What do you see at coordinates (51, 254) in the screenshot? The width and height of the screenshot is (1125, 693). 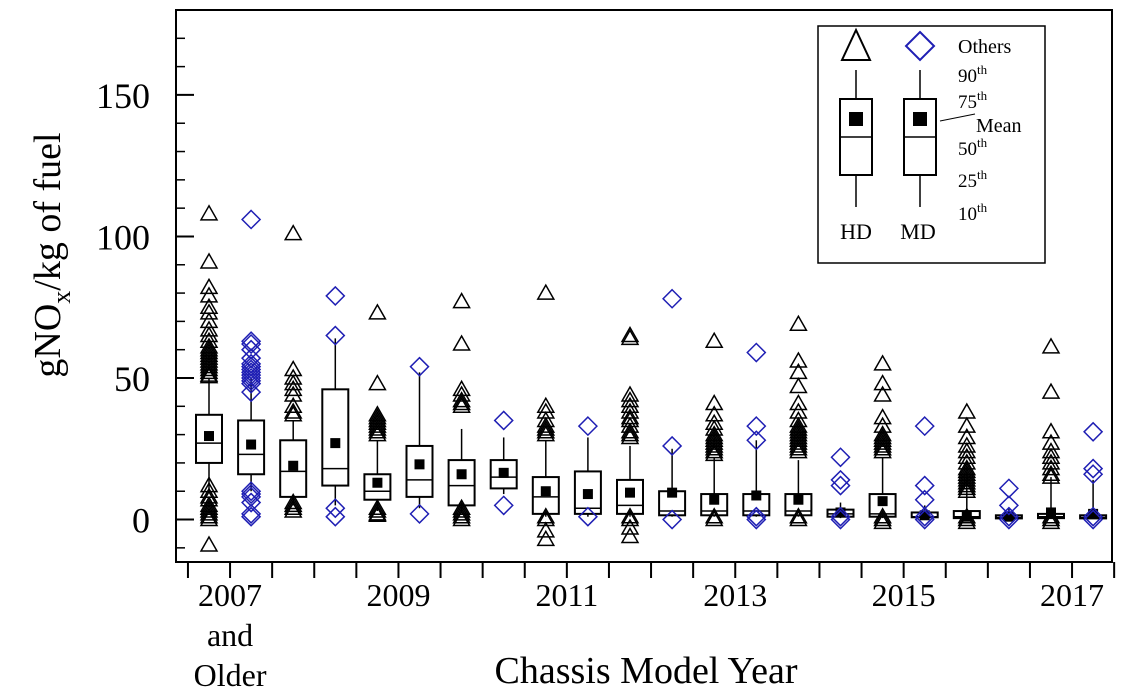 I see `y-axis-label: gNOx/kg of fuel` at bounding box center [51, 254].